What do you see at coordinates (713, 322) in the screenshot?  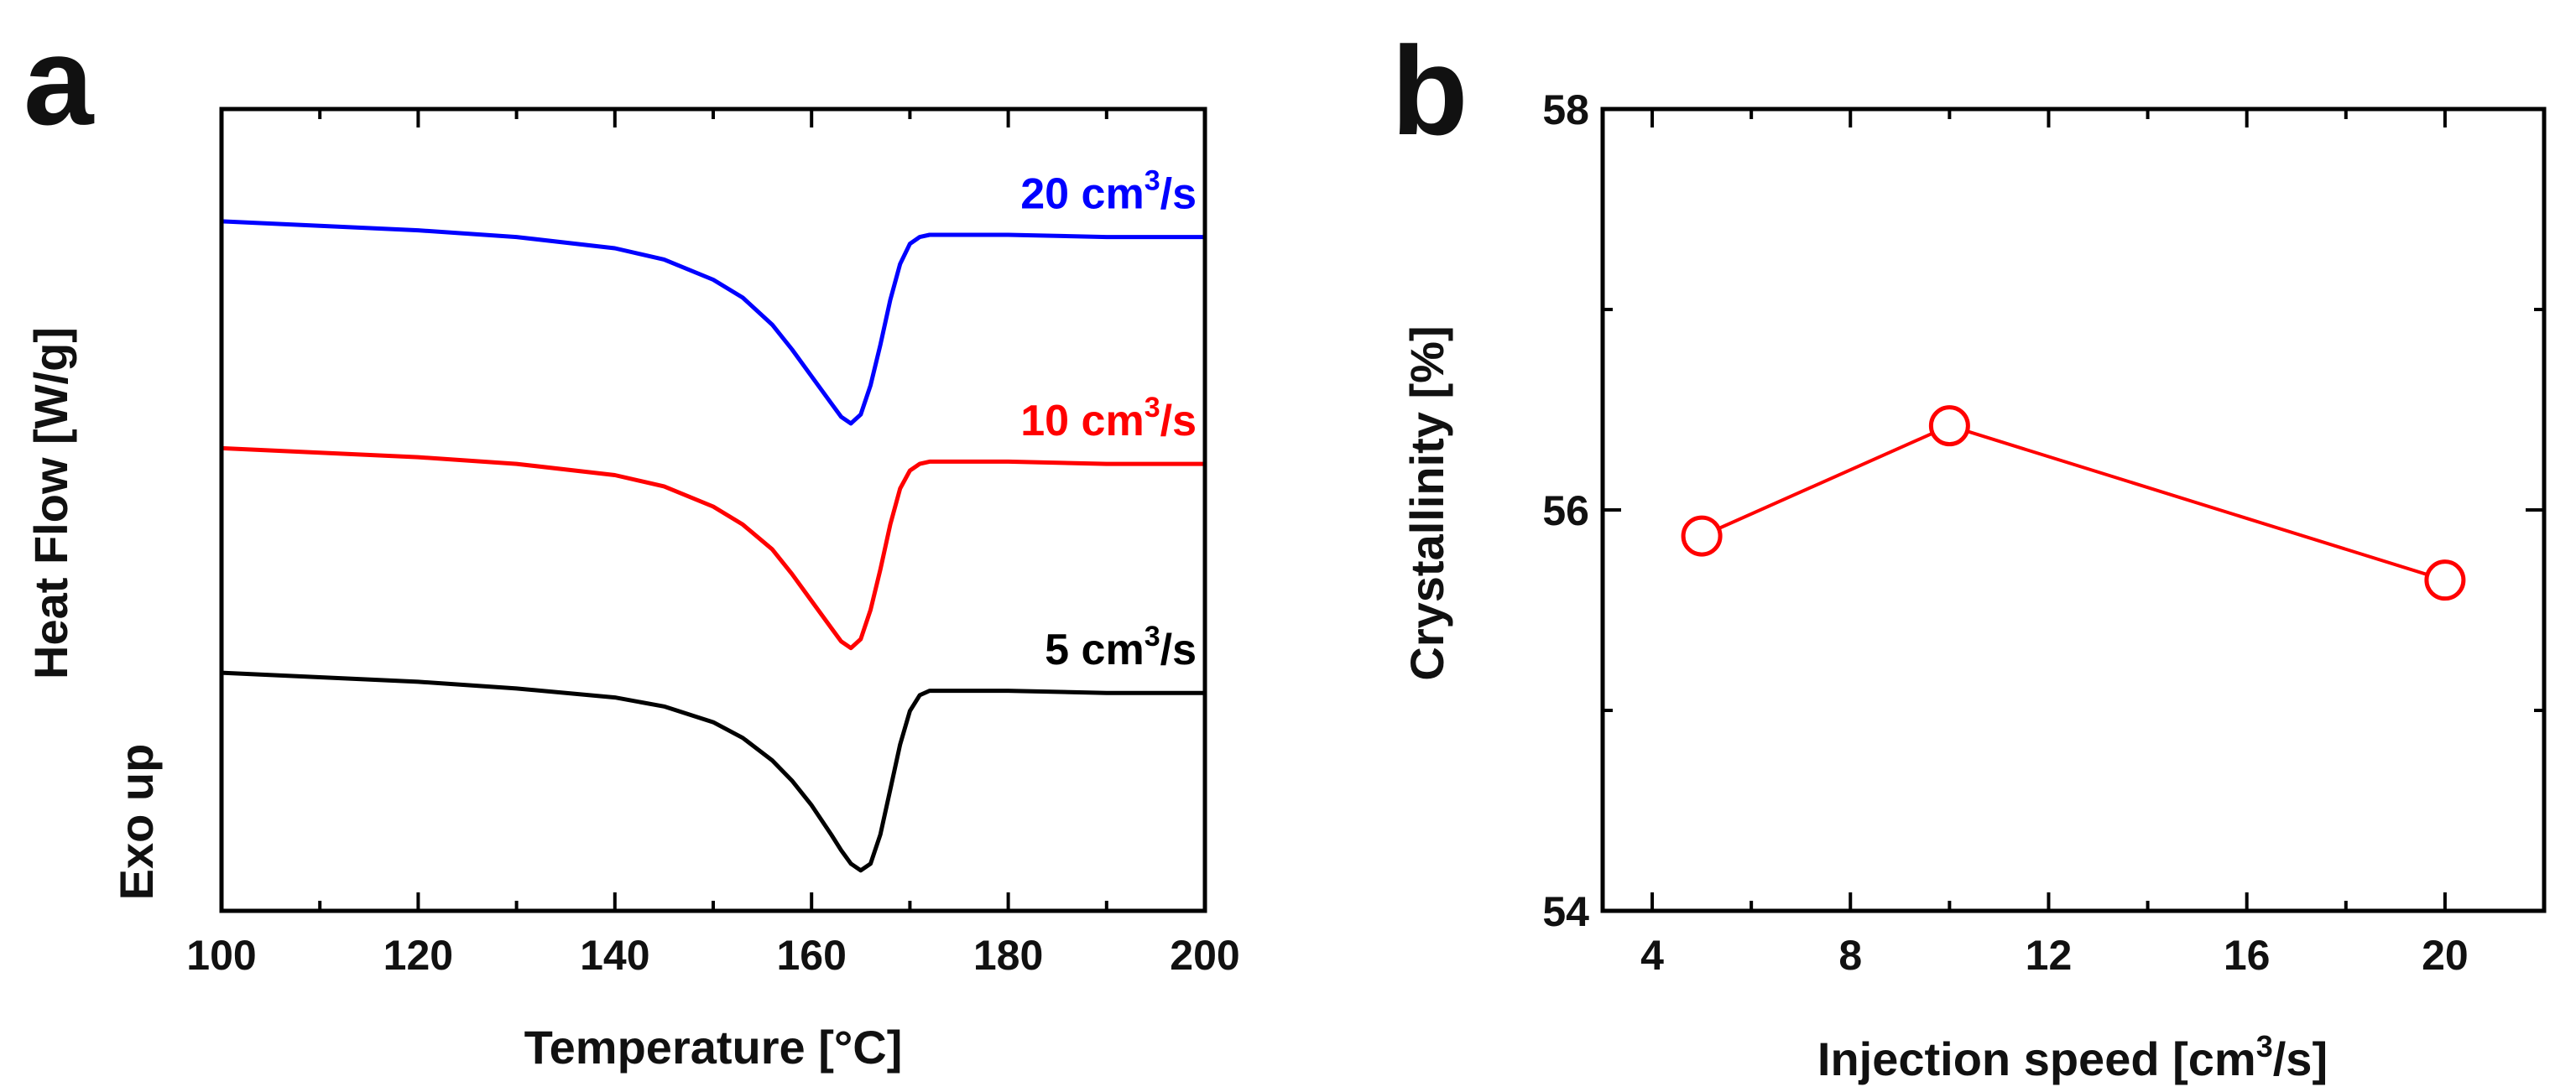 I see `panel-a-curve-20-cm3s` at bounding box center [713, 322].